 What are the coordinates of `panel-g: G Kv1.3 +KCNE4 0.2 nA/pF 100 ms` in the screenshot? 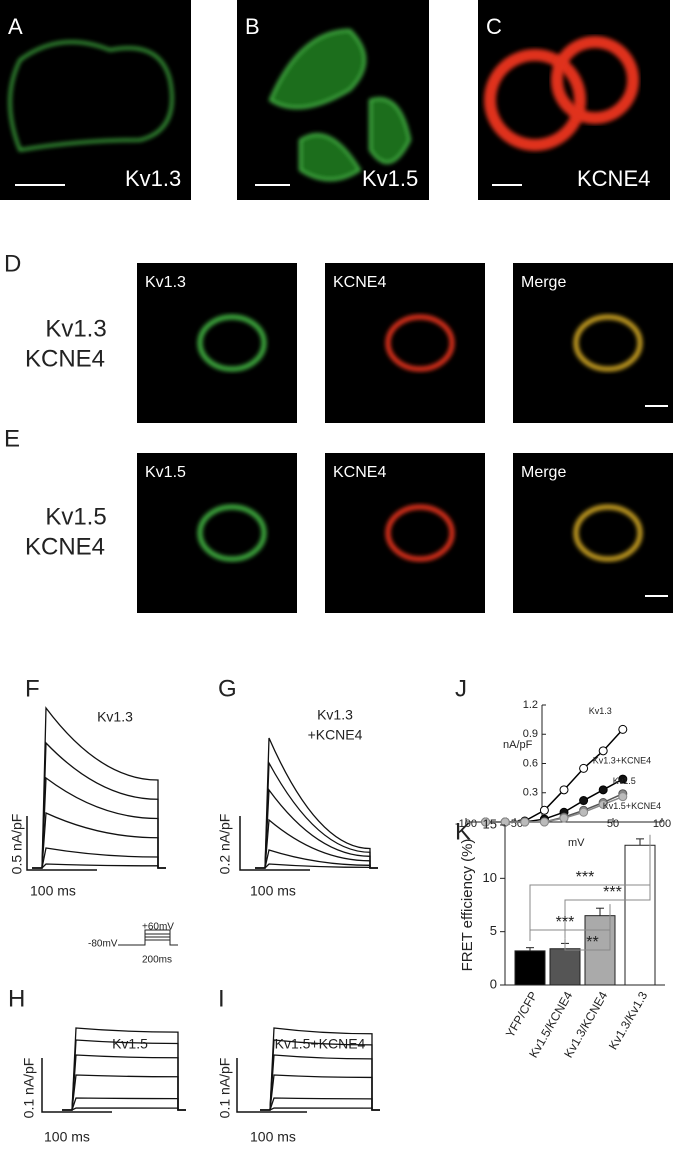 It's located at (290, 786).